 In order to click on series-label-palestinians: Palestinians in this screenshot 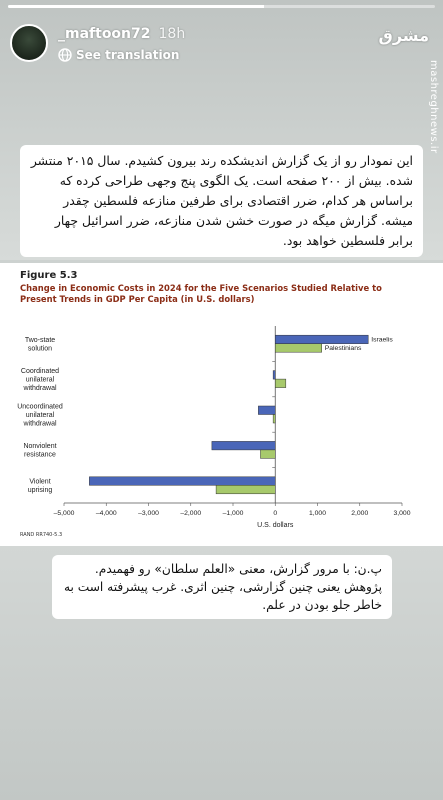, I will do `click(343, 348)`.